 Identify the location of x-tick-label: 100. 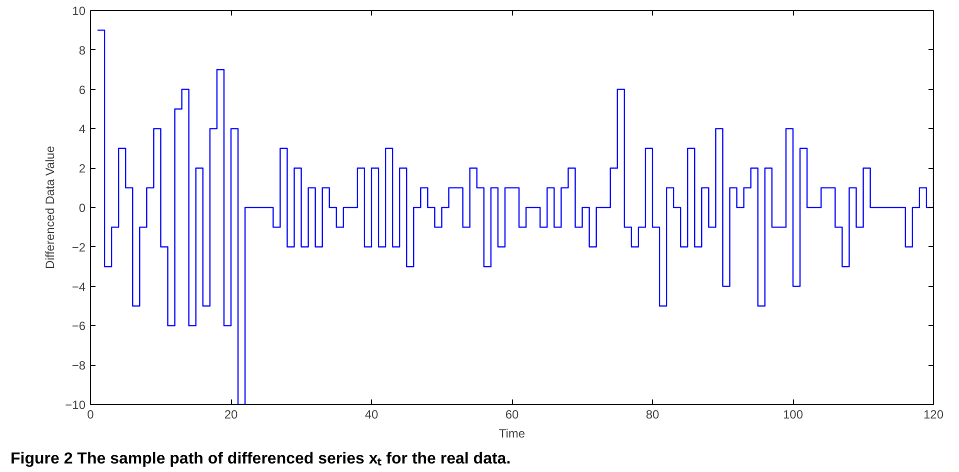
(793, 415).